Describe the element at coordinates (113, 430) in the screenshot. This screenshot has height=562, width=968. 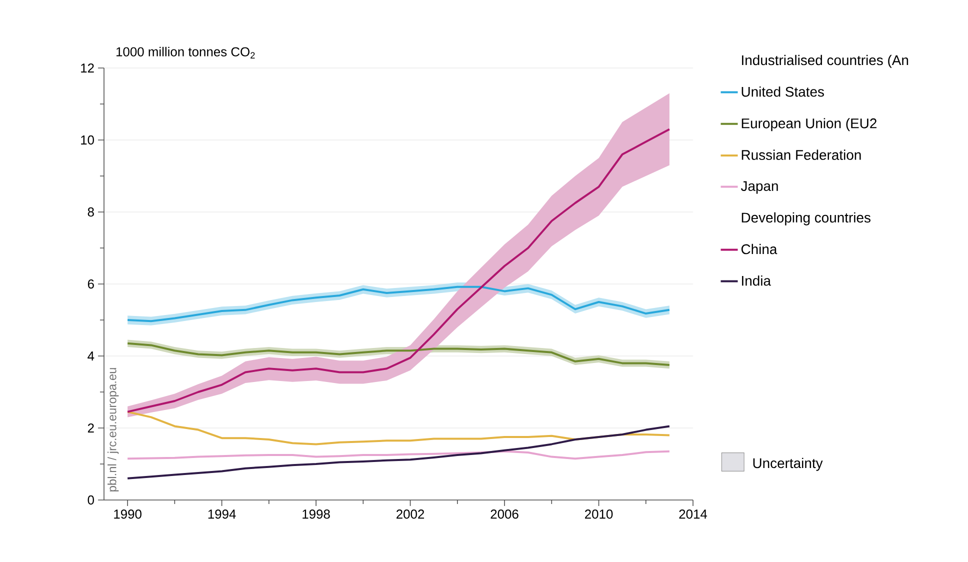
I see `annotation: pbl.nl / jrc.eu.europa.eu` at that location.